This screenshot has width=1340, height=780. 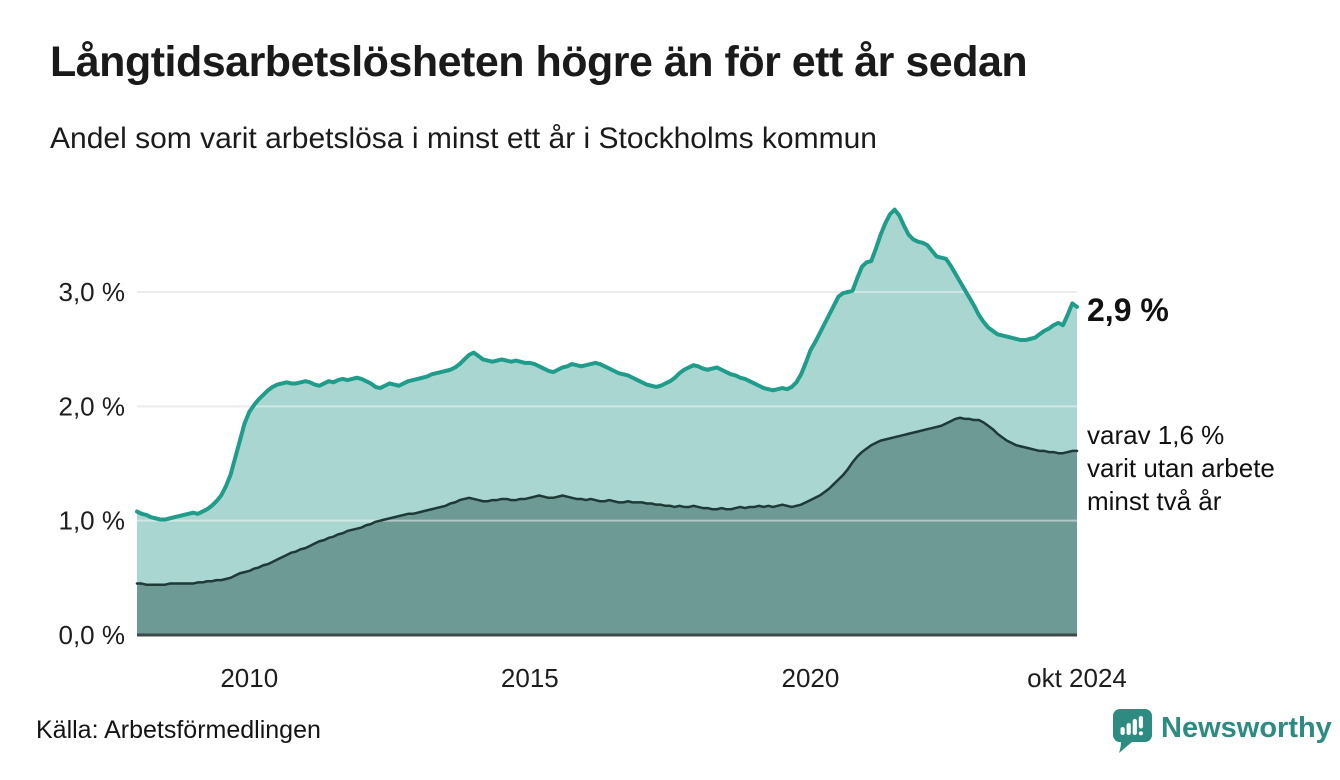 What do you see at coordinates (1246, 728) in the screenshot?
I see `brand-wordmark: Newsworthy` at bounding box center [1246, 728].